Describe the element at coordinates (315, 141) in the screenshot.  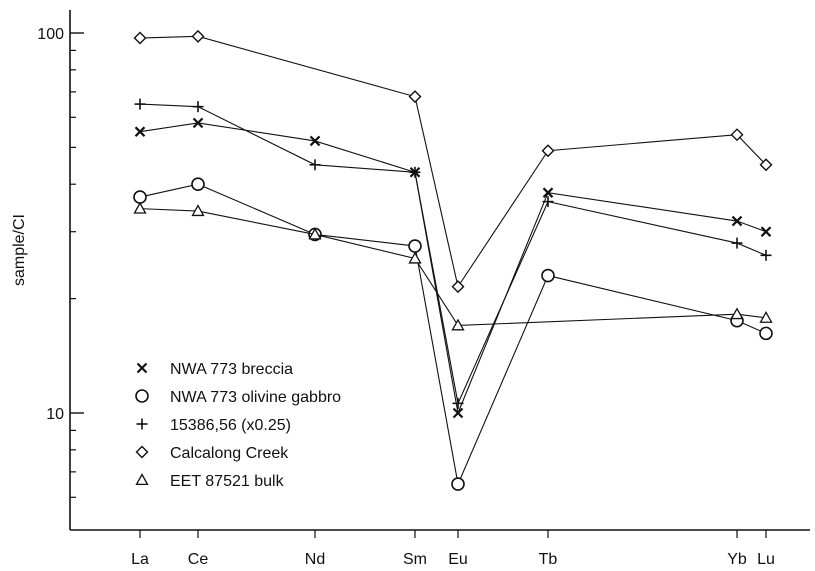
I see `data-point-nwa-773-breccia-nd` at that location.